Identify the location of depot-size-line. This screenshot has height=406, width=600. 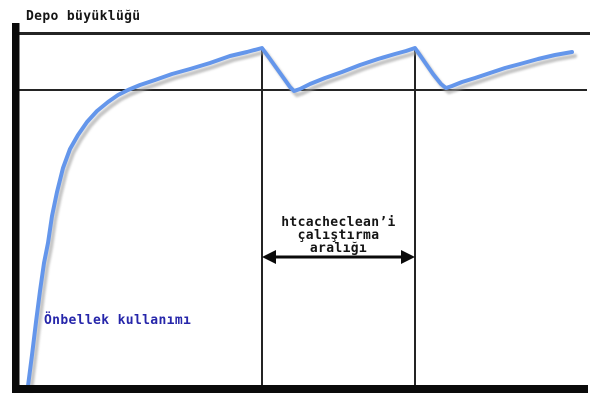
(304, 33).